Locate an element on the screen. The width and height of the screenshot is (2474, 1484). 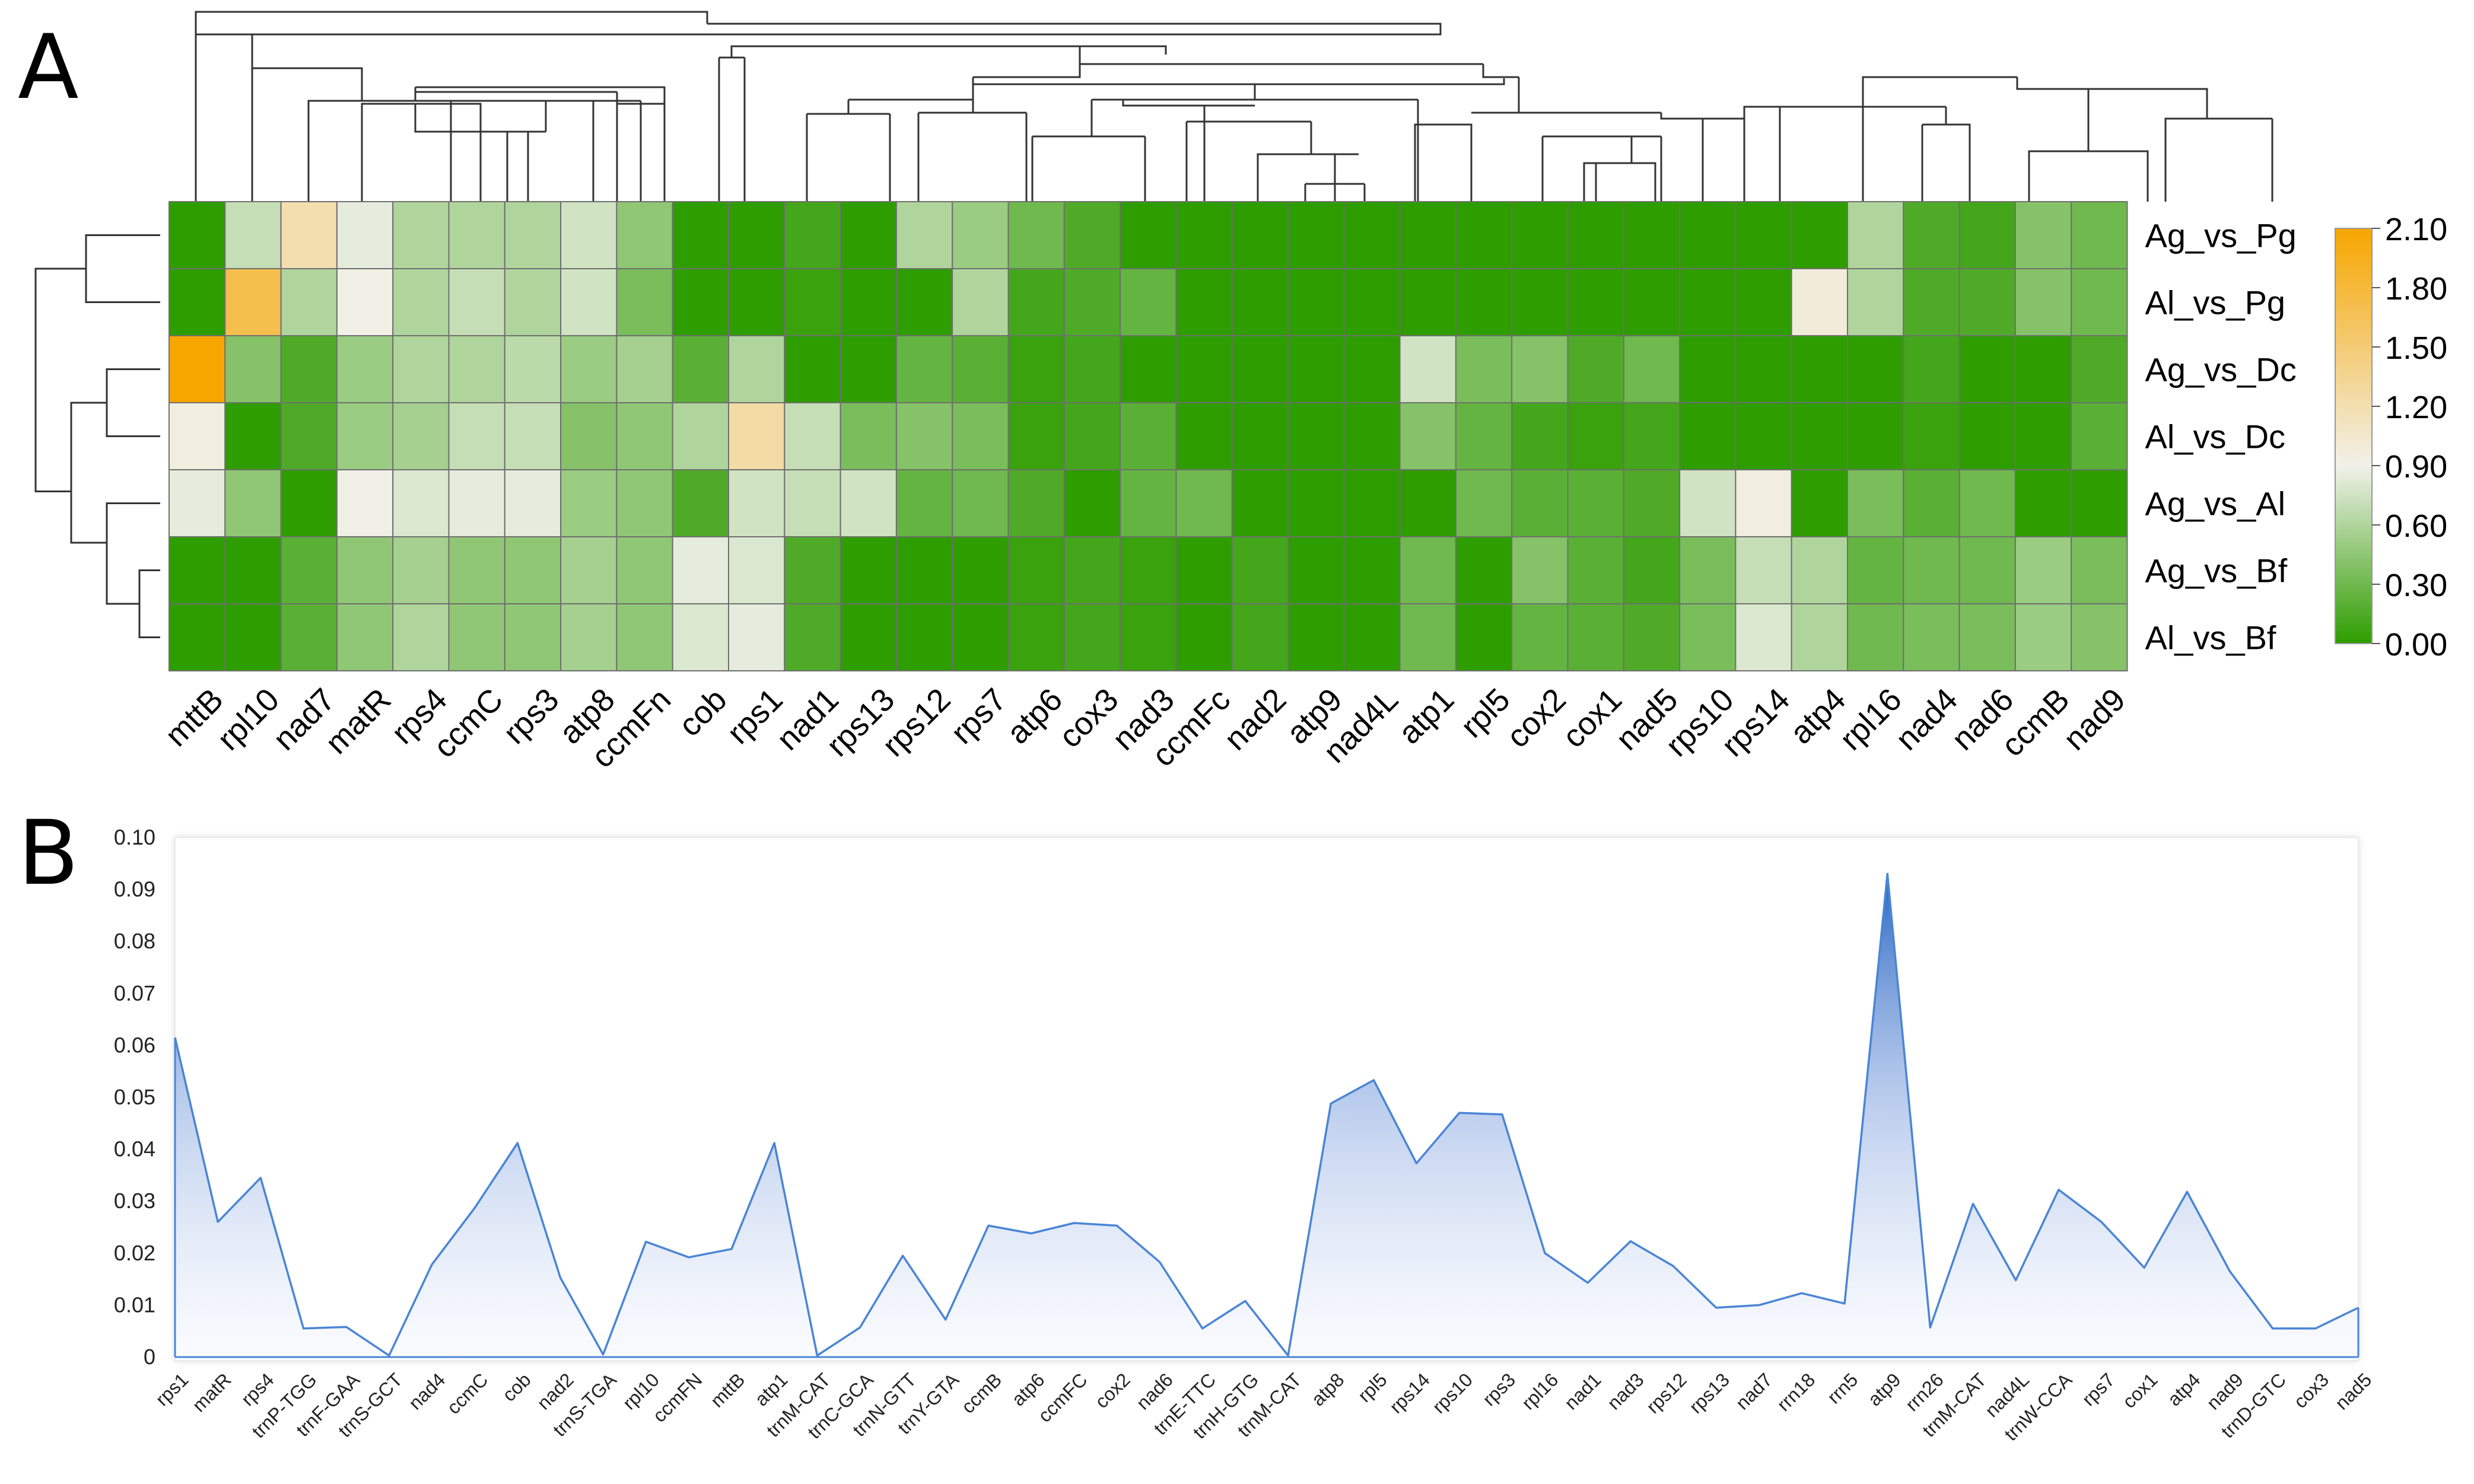
column-label-cob: cob is located at coordinates (702, 712).